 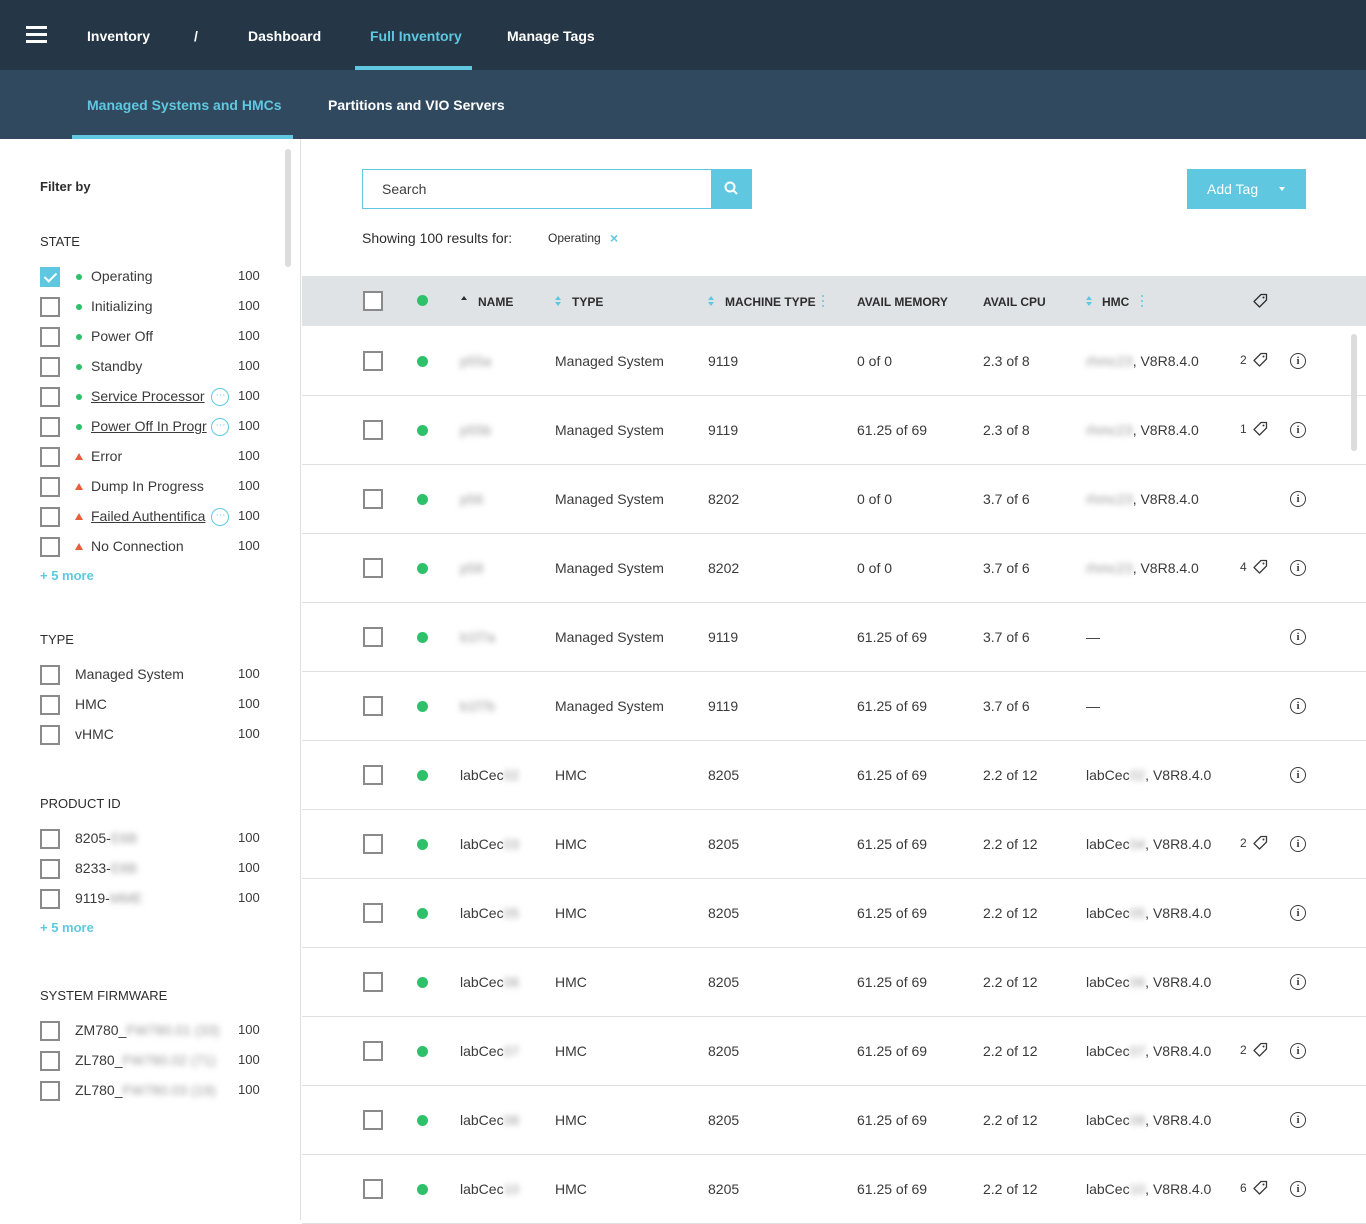 What do you see at coordinates (373, 301) in the screenshot?
I see `select-all-checkbox` at bounding box center [373, 301].